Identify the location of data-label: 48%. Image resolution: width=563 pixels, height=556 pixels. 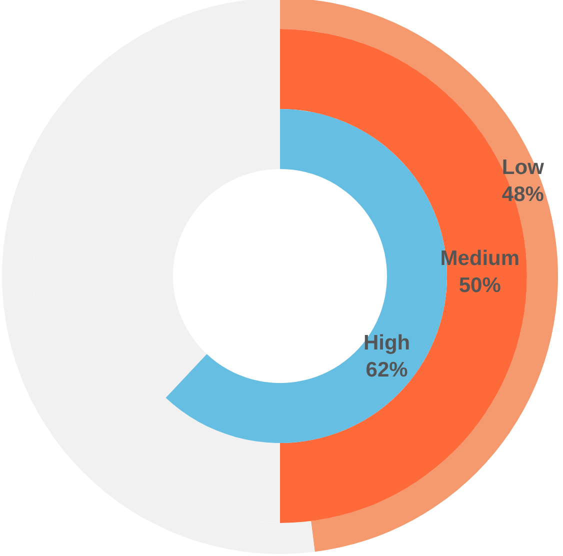
(523, 194).